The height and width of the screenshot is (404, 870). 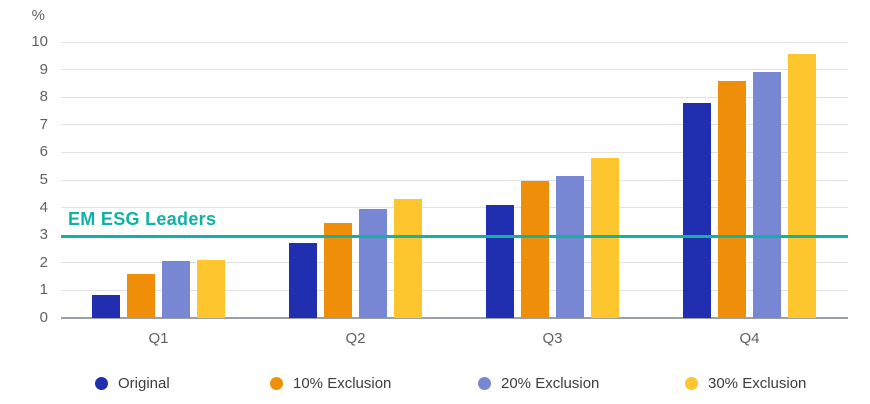 What do you see at coordinates (43, 124) in the screenshot?
I see `y-tick-7: 7` at bounding box center [43, 124].